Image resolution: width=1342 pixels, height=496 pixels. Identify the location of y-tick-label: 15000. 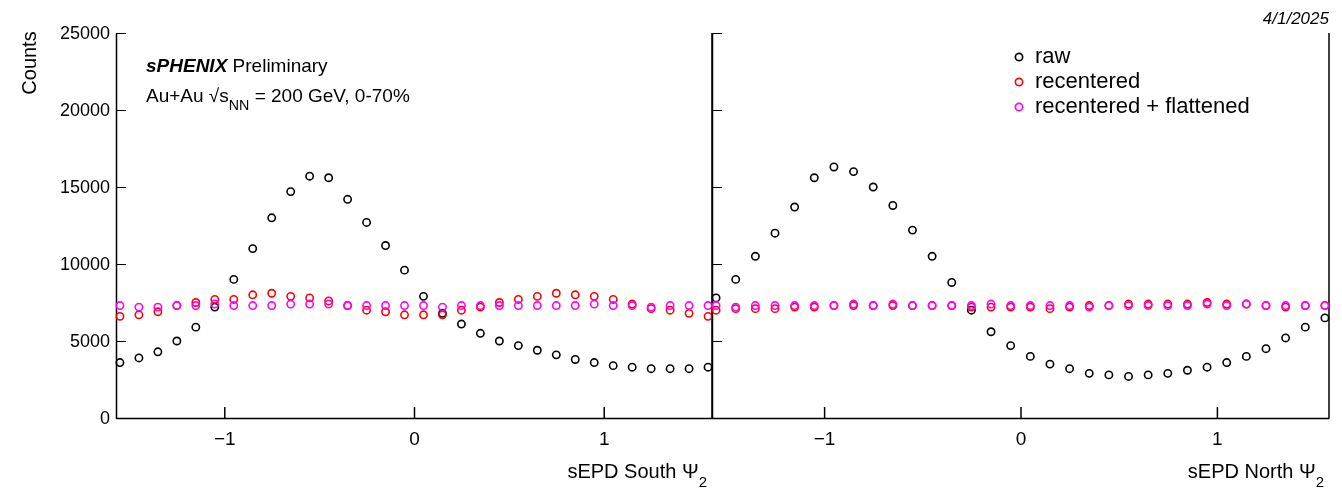
(84, 187).